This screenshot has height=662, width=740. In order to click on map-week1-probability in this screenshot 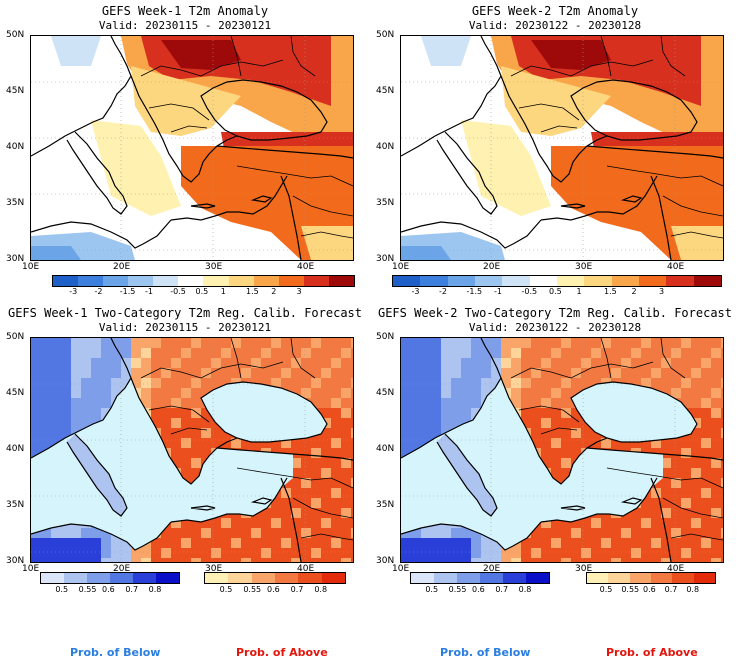, I will do `click(192, 450)`.